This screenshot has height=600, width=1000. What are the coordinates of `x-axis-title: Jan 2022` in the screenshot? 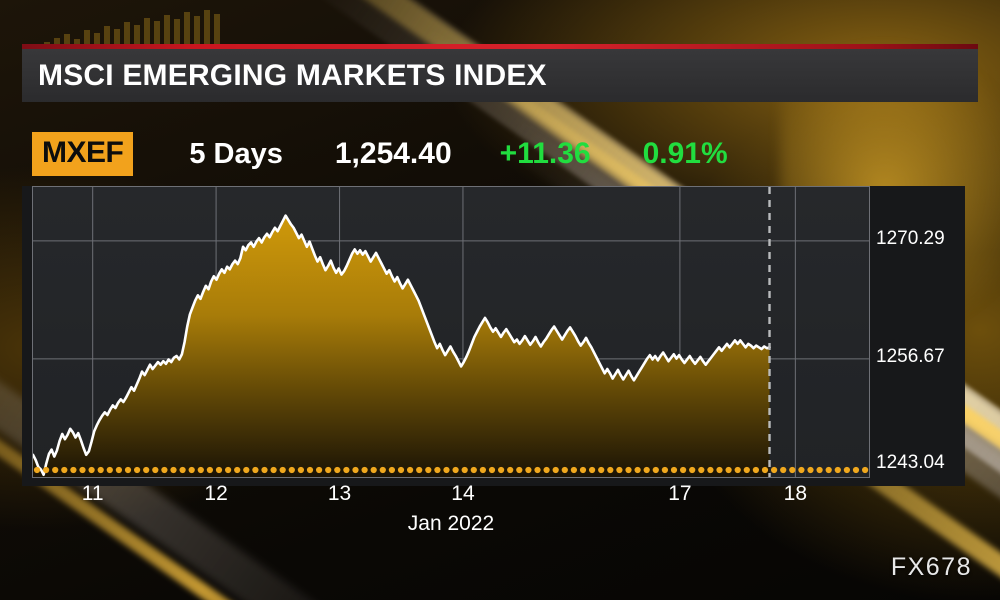 It's located at (451, 523).